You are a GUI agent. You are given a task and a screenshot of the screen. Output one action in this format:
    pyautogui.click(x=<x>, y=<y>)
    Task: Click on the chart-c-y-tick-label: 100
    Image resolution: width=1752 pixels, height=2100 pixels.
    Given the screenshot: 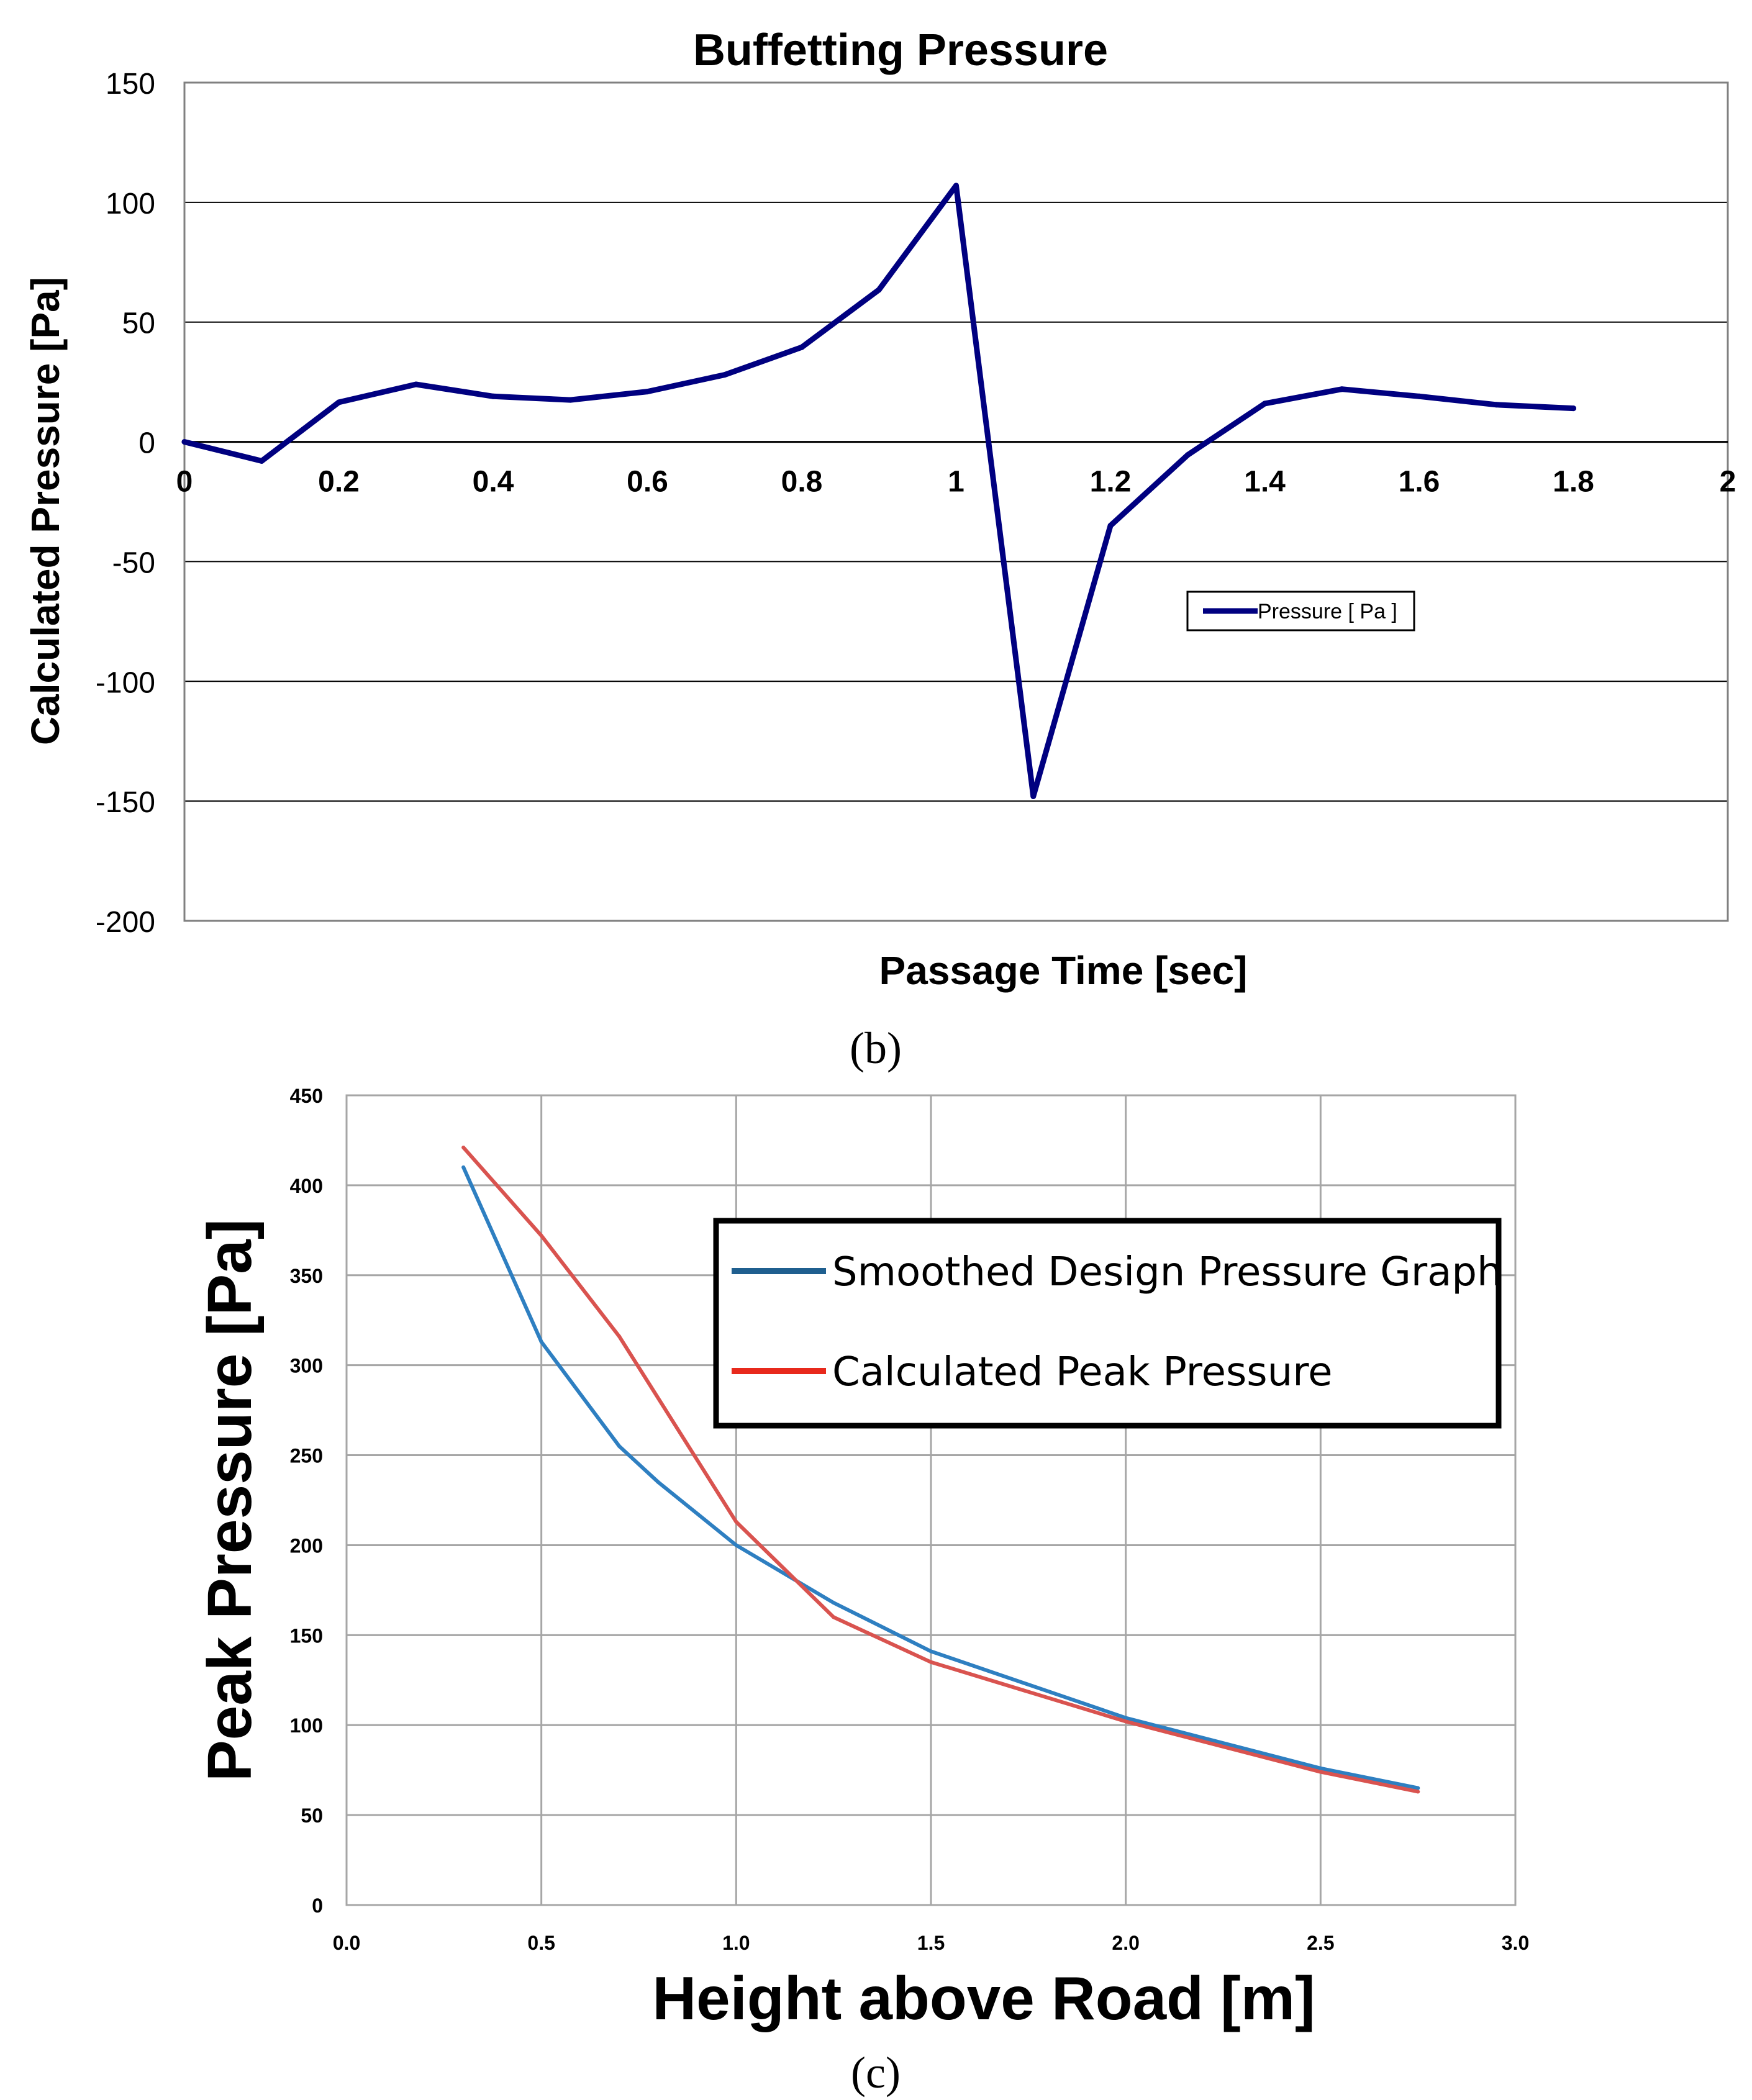 What is the action you would take?
    pyautogui.click(x=306, y=1725)
    